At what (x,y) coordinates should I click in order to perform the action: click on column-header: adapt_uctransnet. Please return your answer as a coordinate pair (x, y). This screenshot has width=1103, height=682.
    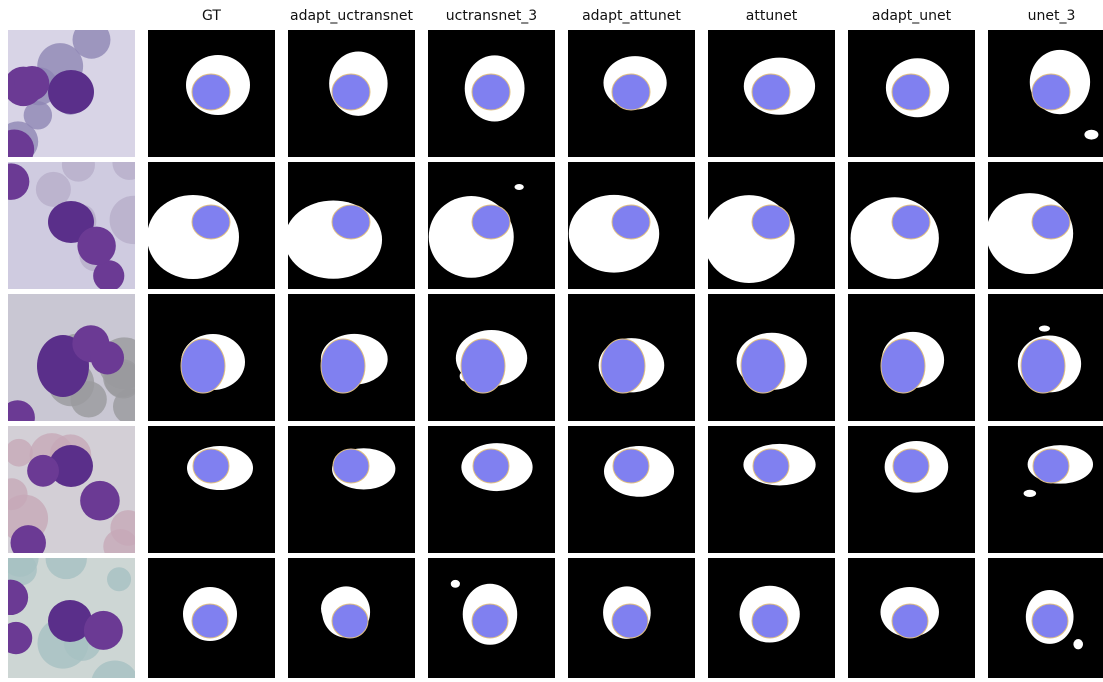
    Looking at the image, I should click on (351, 16).